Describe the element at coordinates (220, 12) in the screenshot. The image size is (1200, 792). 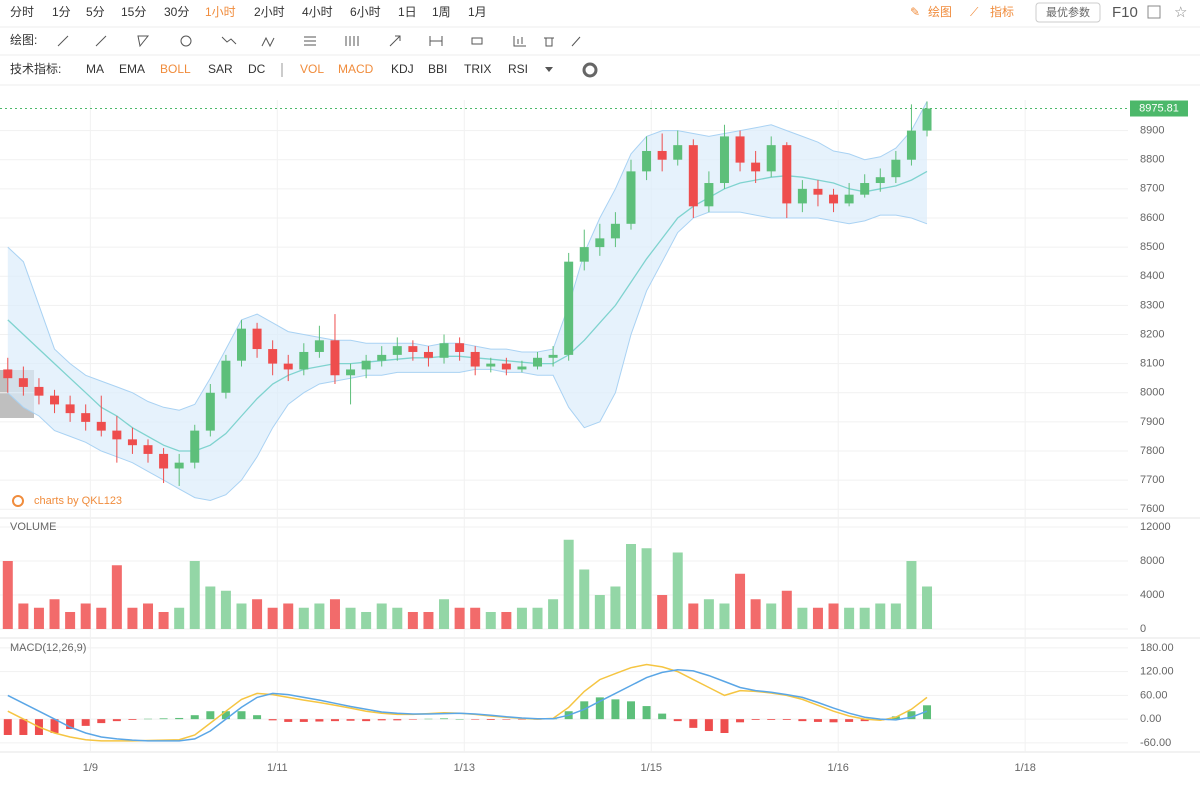
I see `period-tab: 1小时` at that location.